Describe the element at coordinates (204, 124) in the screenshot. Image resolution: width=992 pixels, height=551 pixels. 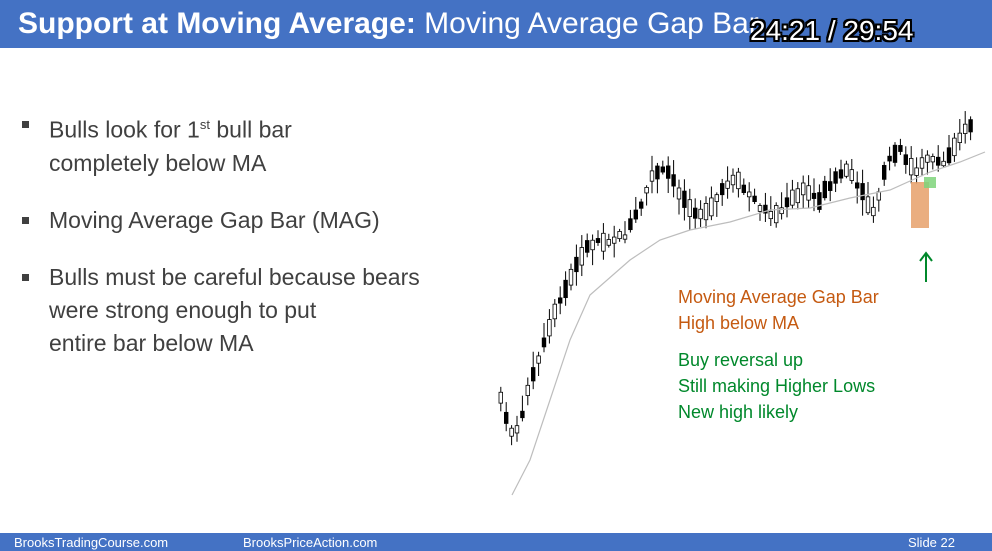
I see `bullet-superscript: st` at that location.